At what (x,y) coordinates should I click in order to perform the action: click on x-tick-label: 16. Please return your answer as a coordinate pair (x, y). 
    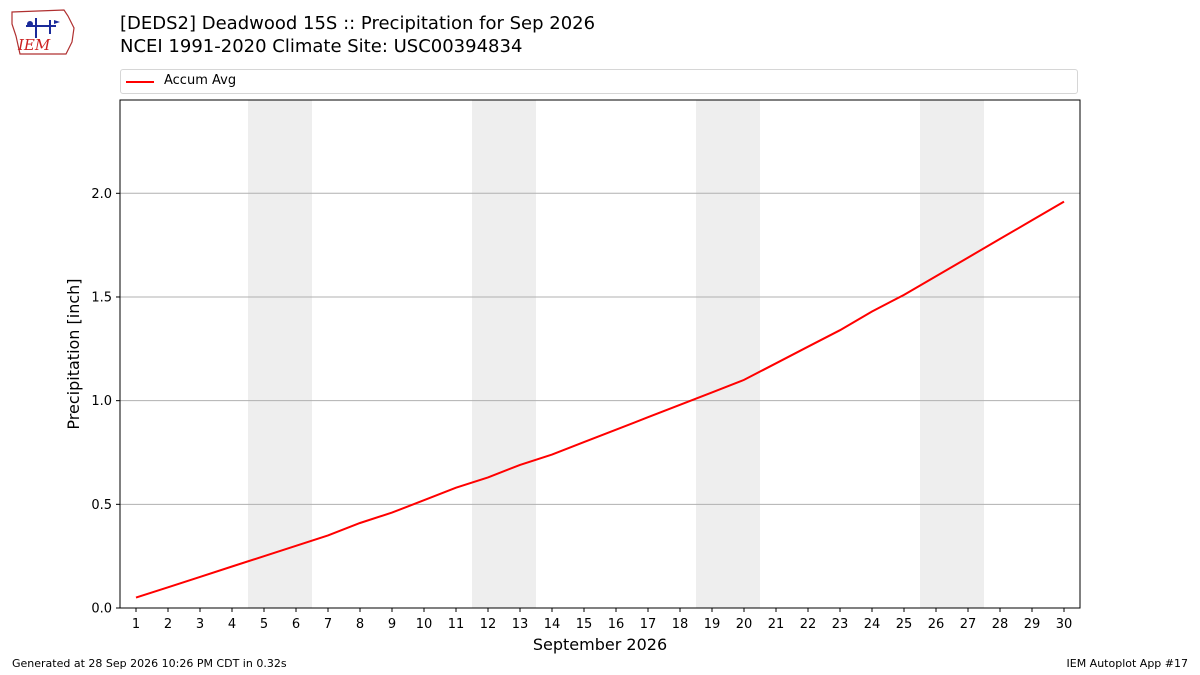
    Looking at the image, I should click on (616, 624).